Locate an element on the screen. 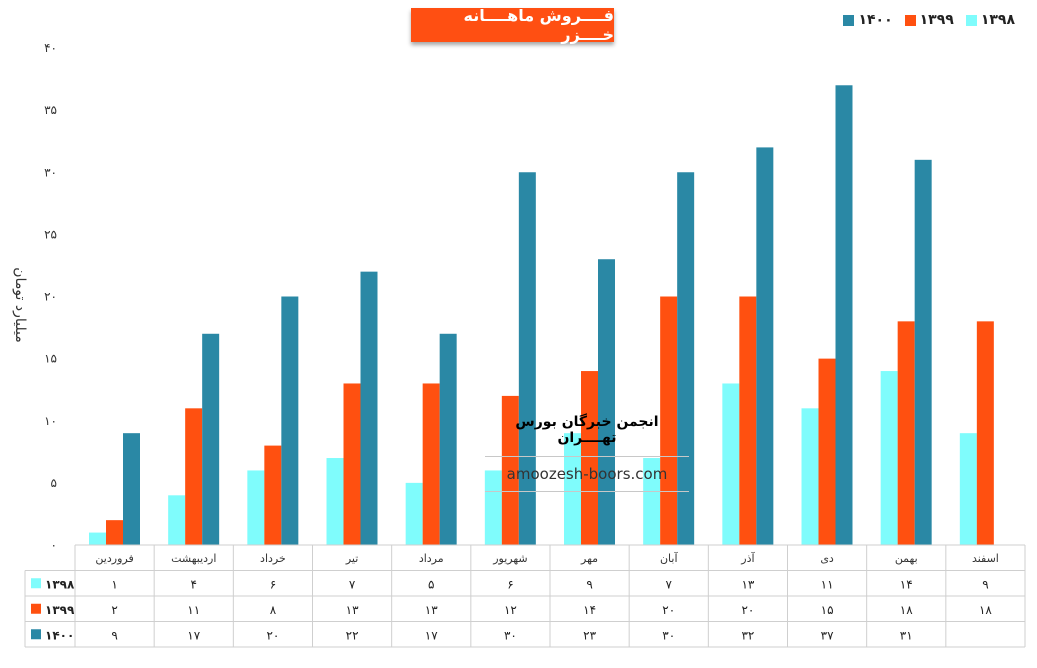 The height and width of the screenshot is (668, 1037). watermark-url: amoozesh-boors.com is located at coordinates (587, 474).